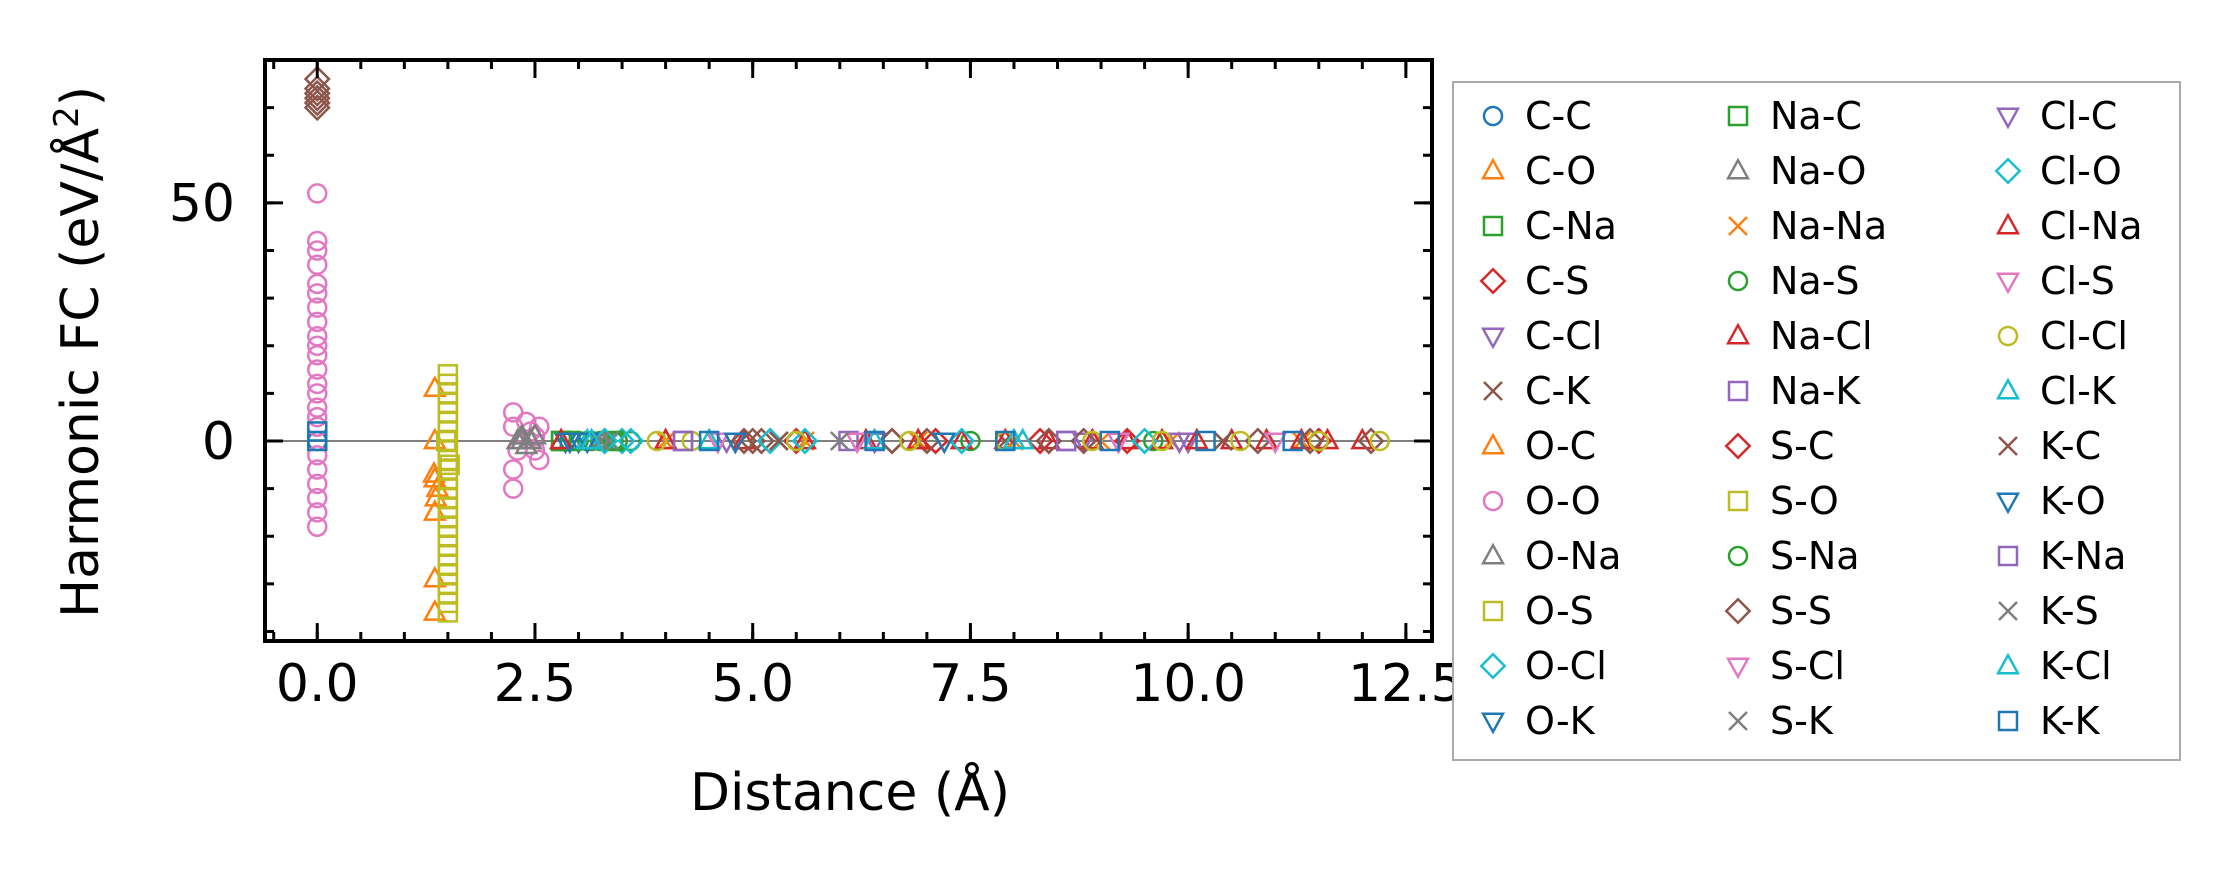 This screenshot has height=883, width=2227. Describe the element at coordinates (1563, 501) in the screenshot. I see `legend-label: O-O` at that location.